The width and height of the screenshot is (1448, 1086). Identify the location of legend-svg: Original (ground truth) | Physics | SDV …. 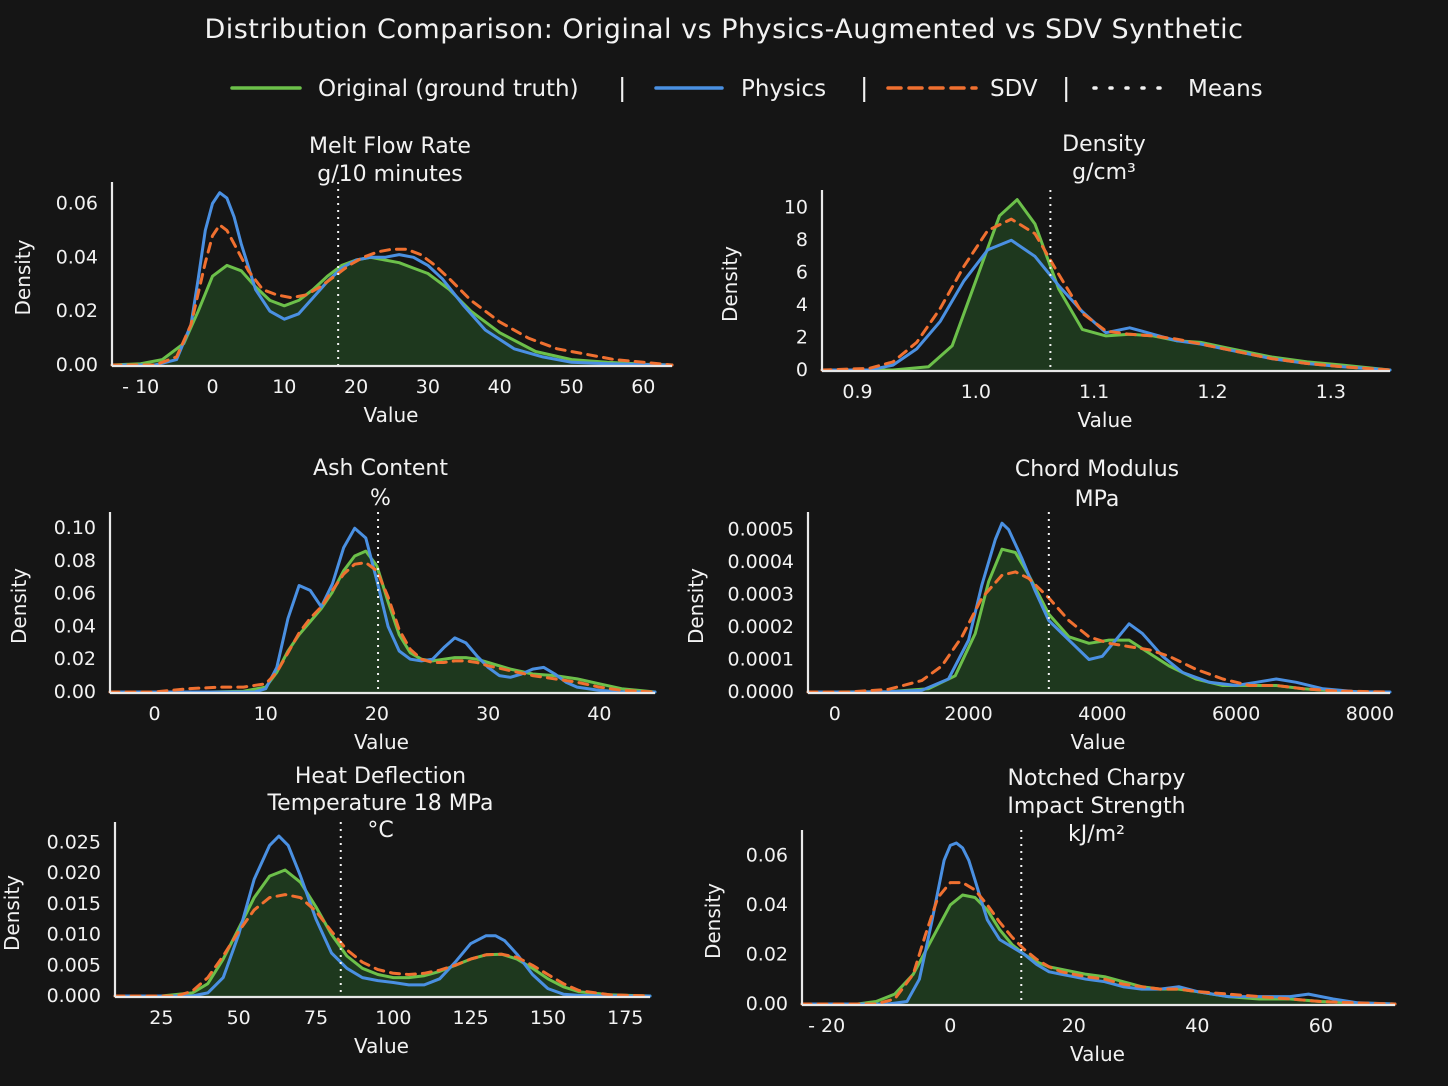
(746, 87).